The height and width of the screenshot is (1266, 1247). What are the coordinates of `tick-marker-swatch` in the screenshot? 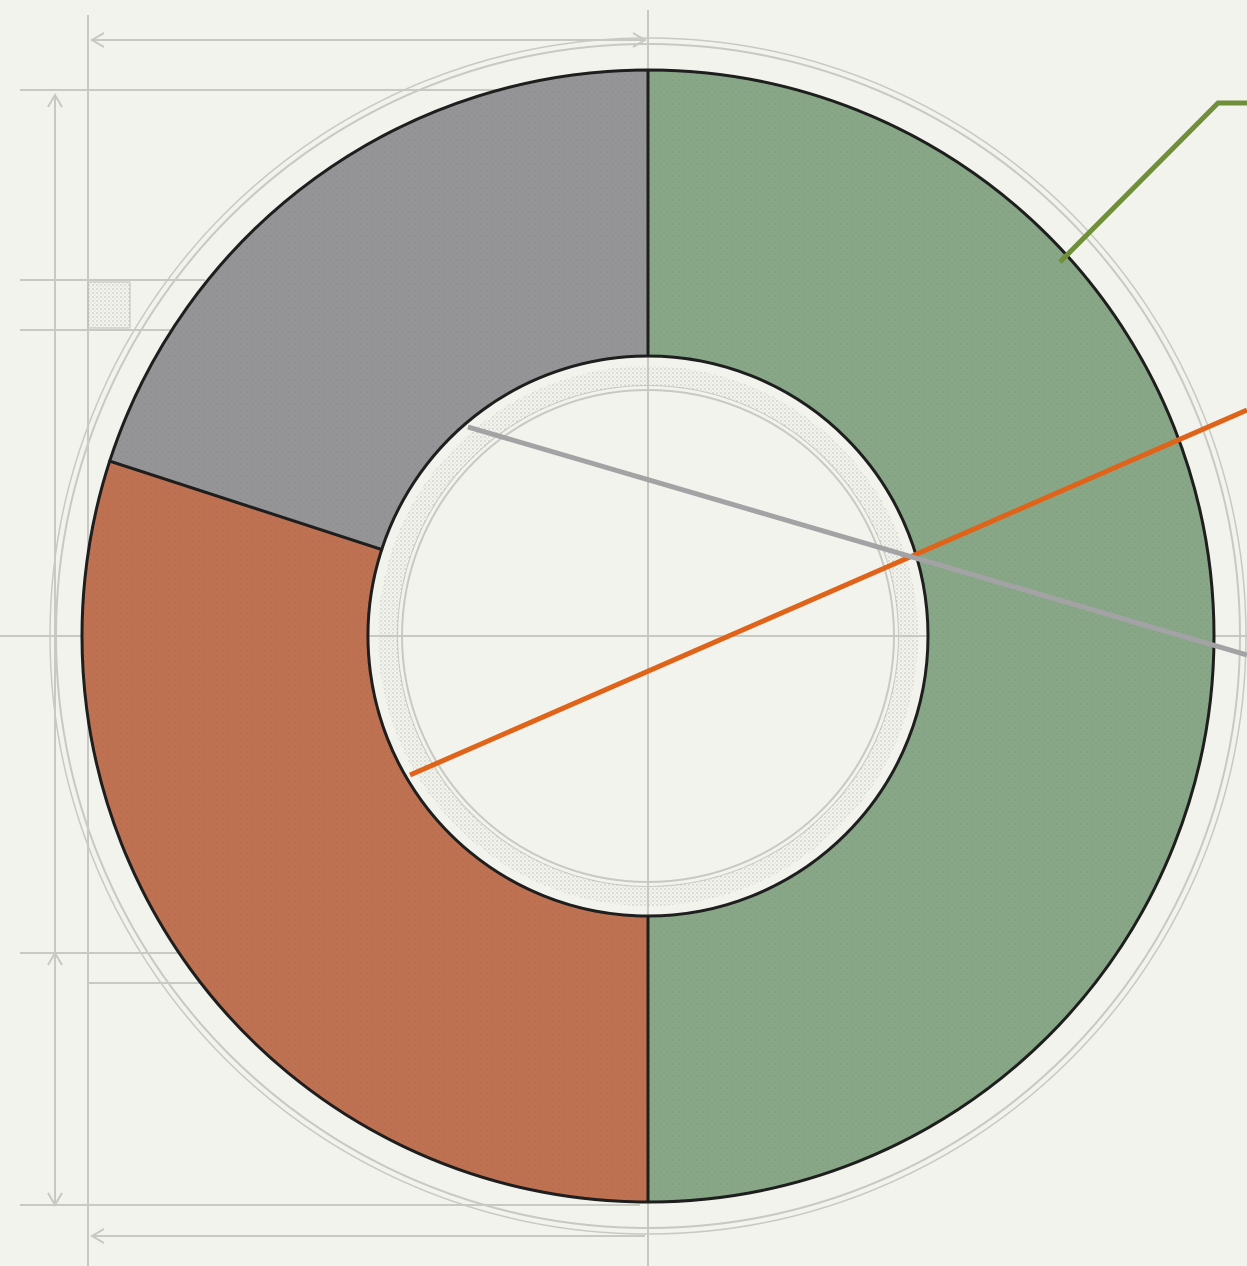 It's located at (109, 305).